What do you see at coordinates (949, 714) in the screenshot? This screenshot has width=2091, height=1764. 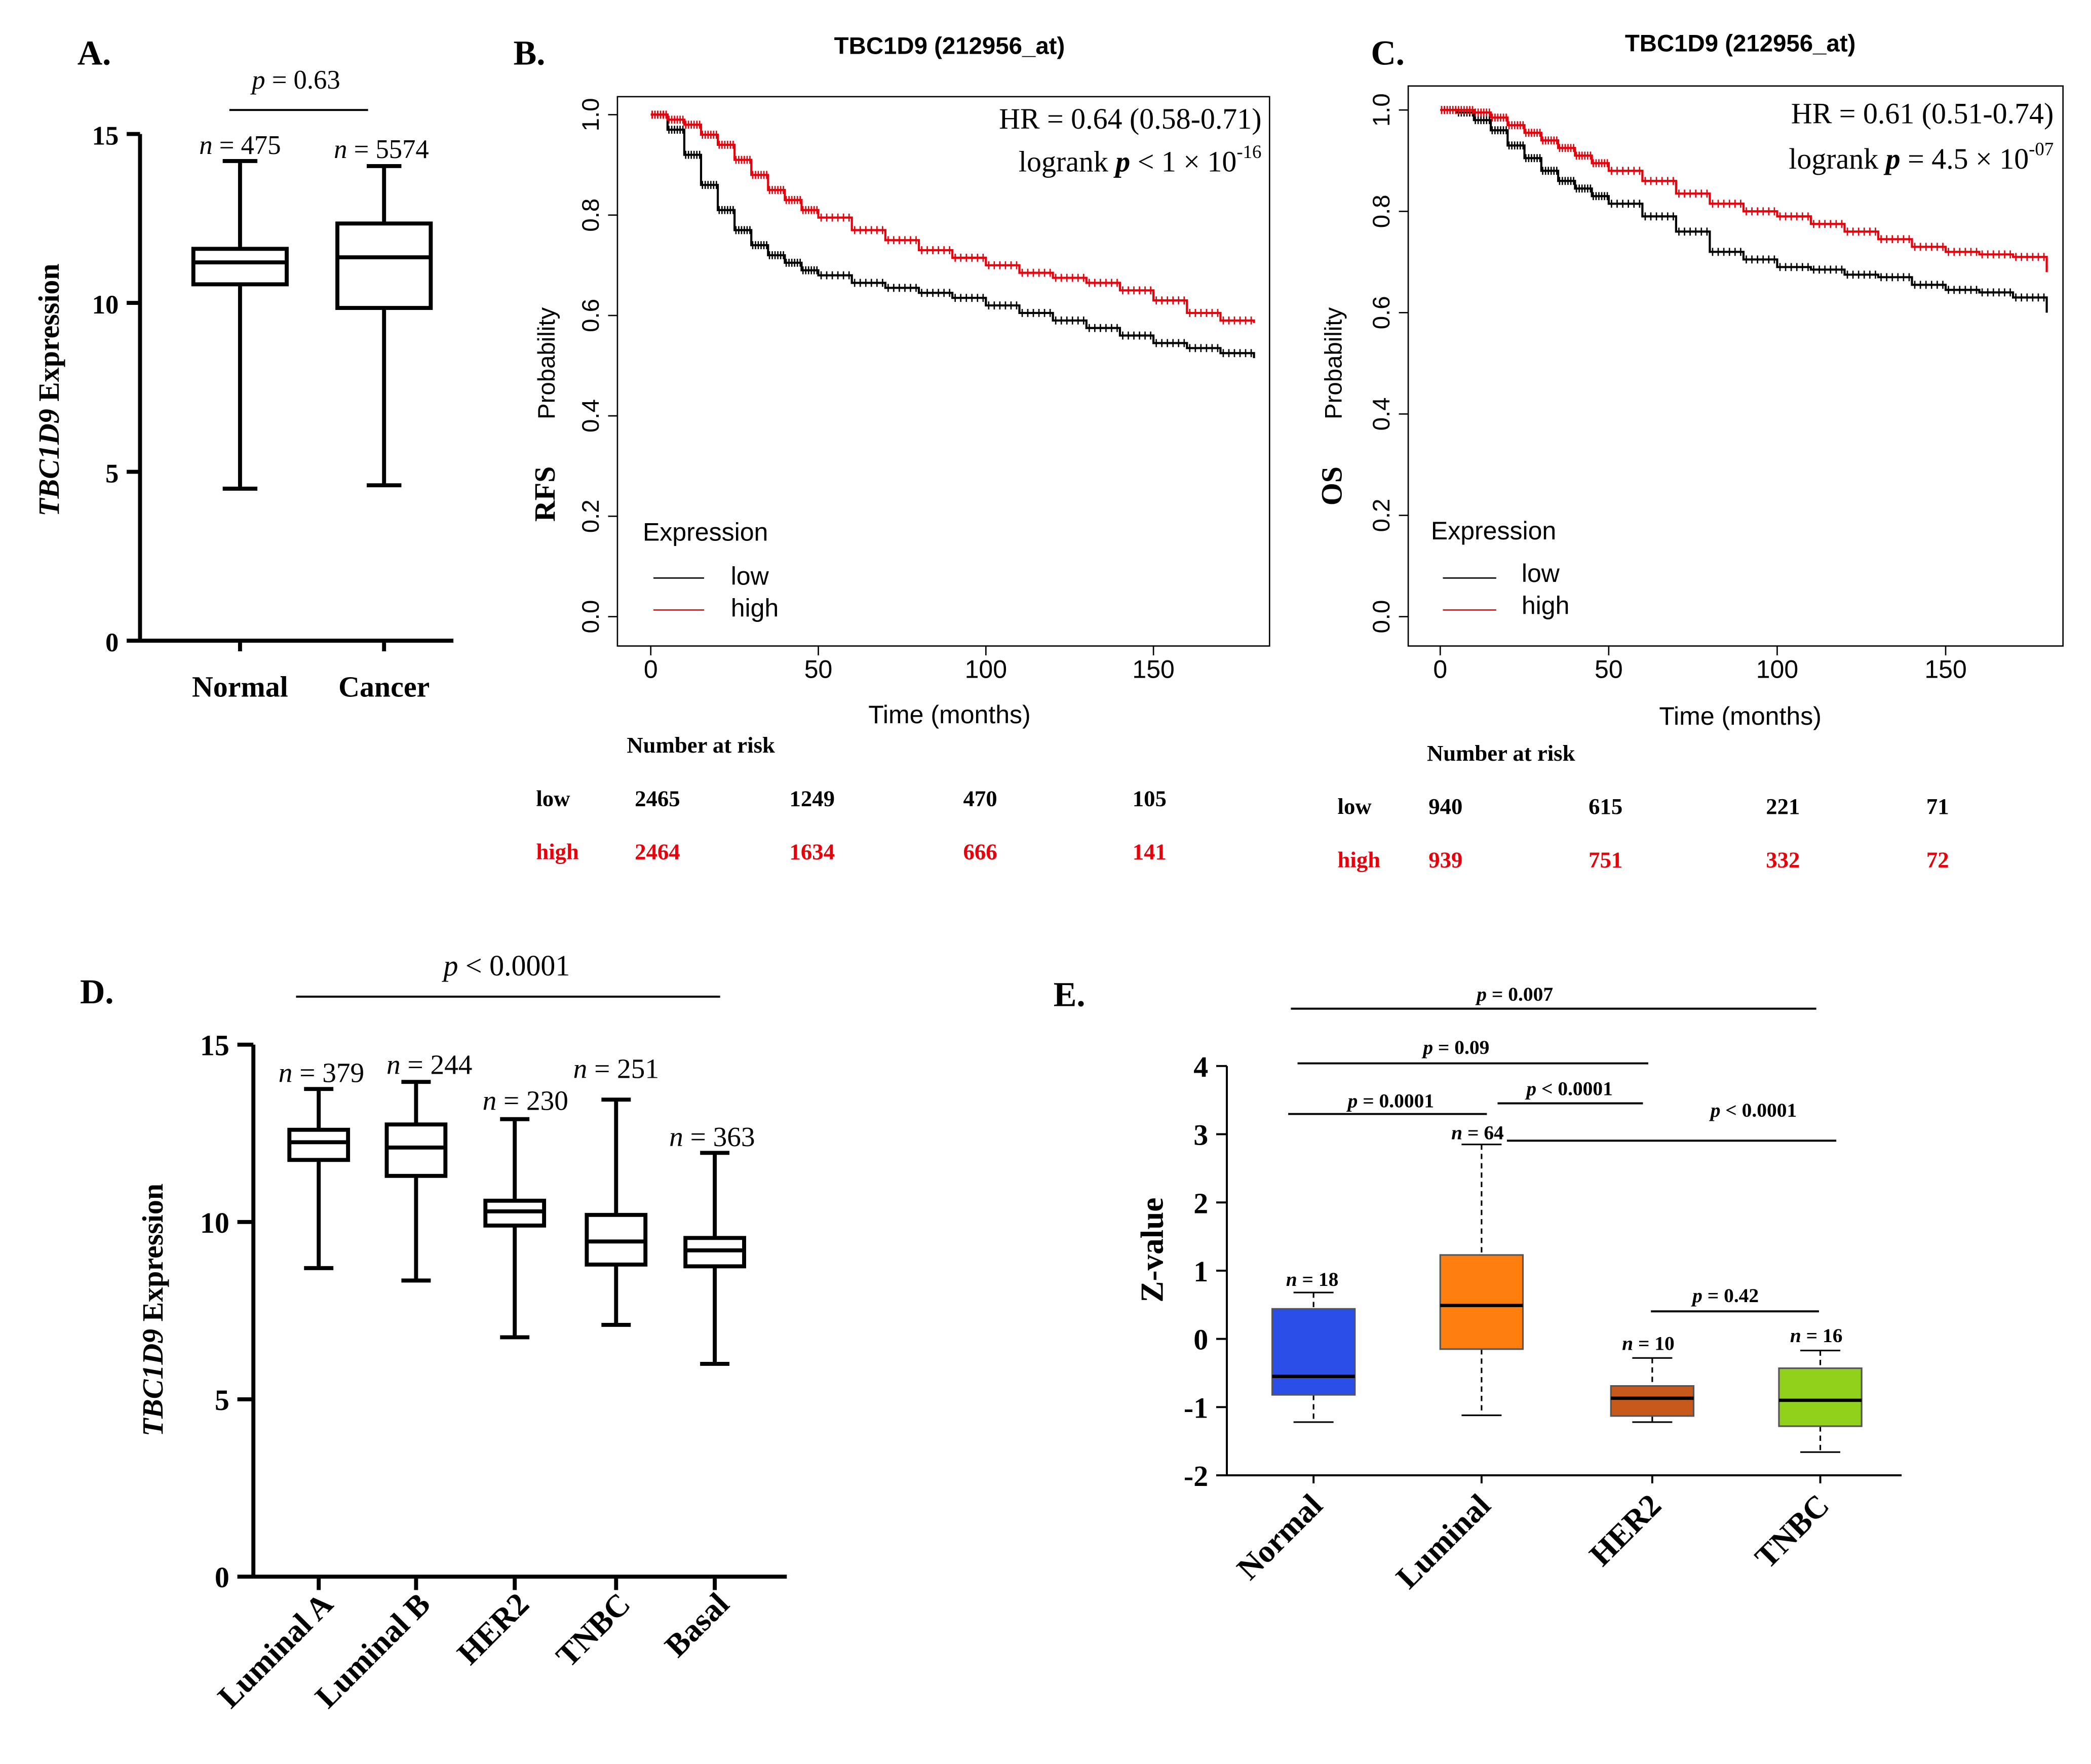 I see `panel-b-x-axis-title: Time (months)` at bounding box center [949, 714].